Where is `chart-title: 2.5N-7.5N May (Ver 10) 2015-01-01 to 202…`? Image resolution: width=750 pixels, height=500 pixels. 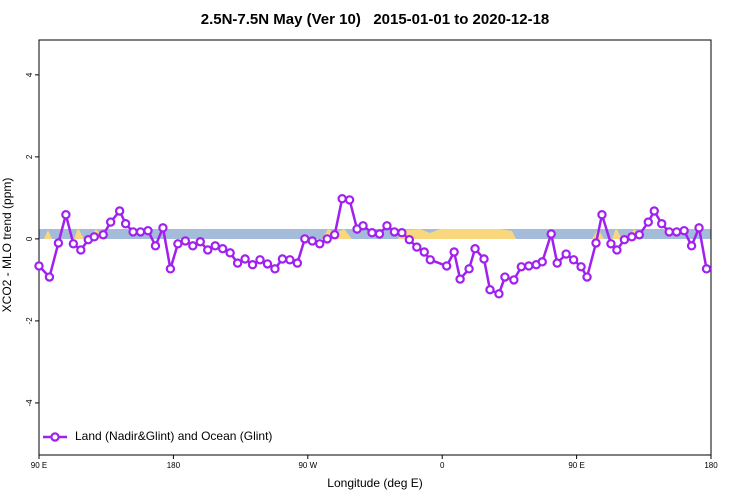 chart-title: 2.5N-7.5N May (Ver 10) 2015-01-01 to 202… is located at coordinates (375, 19).